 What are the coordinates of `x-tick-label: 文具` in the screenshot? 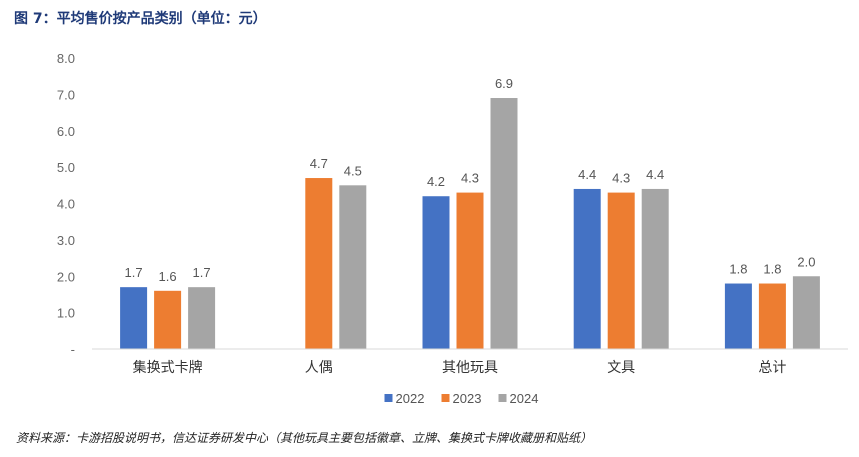 It's located at (621, 368).